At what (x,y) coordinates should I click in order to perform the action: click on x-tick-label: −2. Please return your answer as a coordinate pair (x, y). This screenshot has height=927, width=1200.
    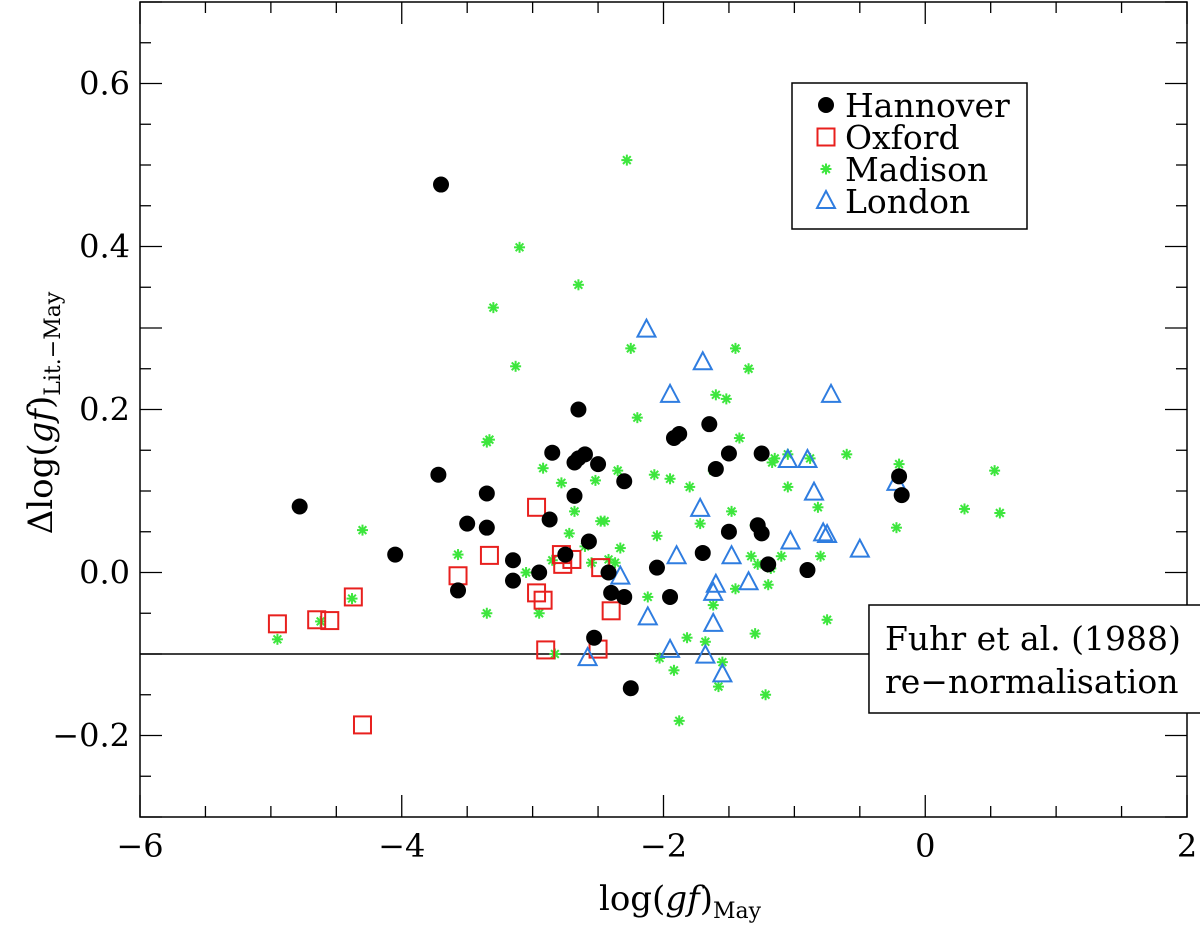
    Looking at the image, I should click on (663, 846).